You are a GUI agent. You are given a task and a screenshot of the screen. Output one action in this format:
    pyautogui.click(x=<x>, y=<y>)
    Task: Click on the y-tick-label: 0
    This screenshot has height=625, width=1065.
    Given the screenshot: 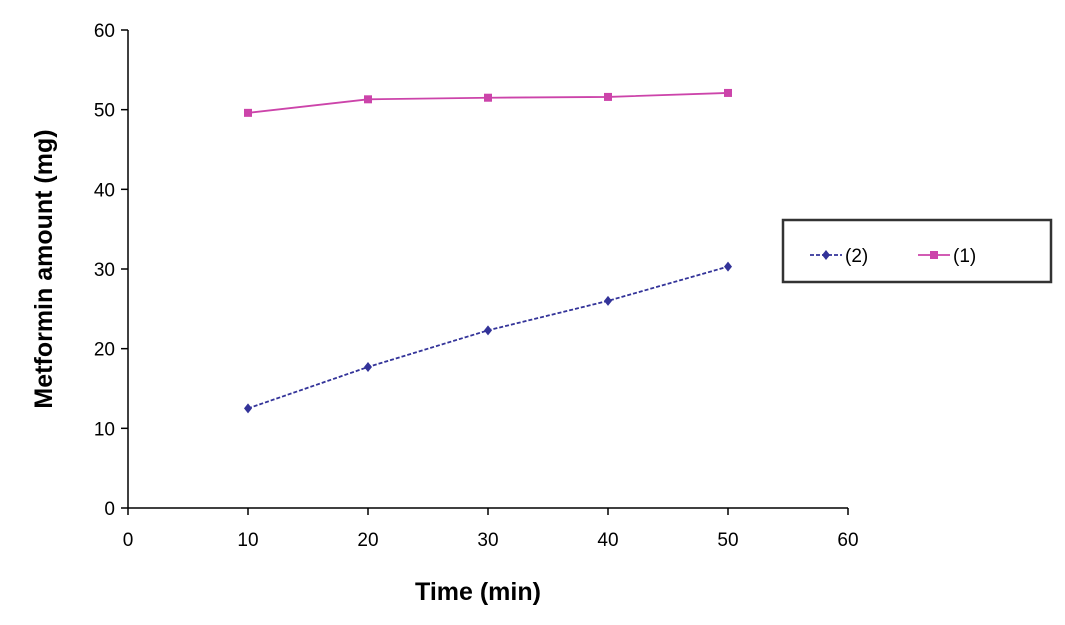 What is the action you would take?
    pyautogui.click(x=109, y=509)
    